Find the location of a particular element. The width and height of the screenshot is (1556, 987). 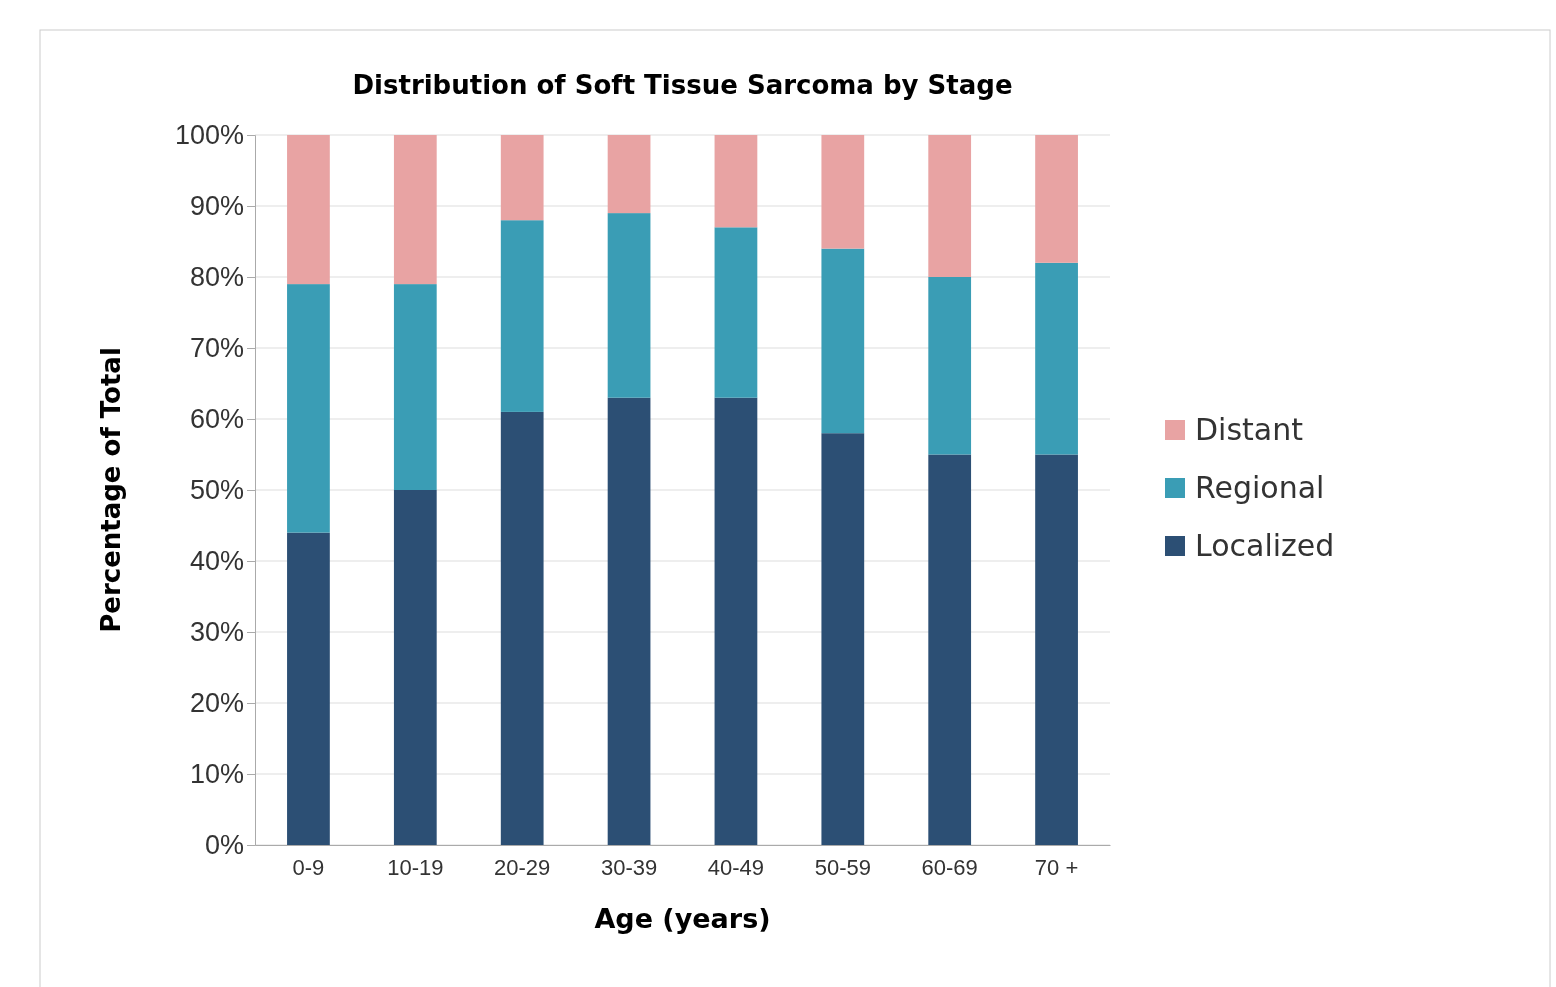

x-tick-label: 20-29 is located at coordinates (522, 867).